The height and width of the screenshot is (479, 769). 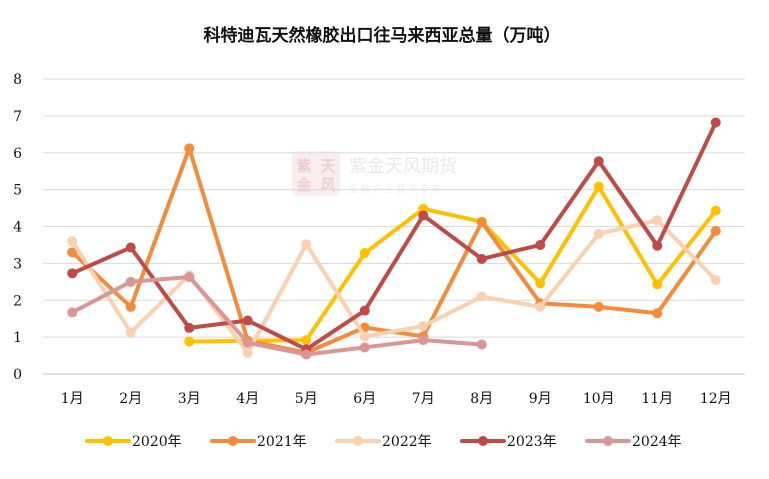 I want to click on chart-title: 科特迪瓦天然橡胶出口往马来西亚总量（万吨）, so click(x=382, y=35).